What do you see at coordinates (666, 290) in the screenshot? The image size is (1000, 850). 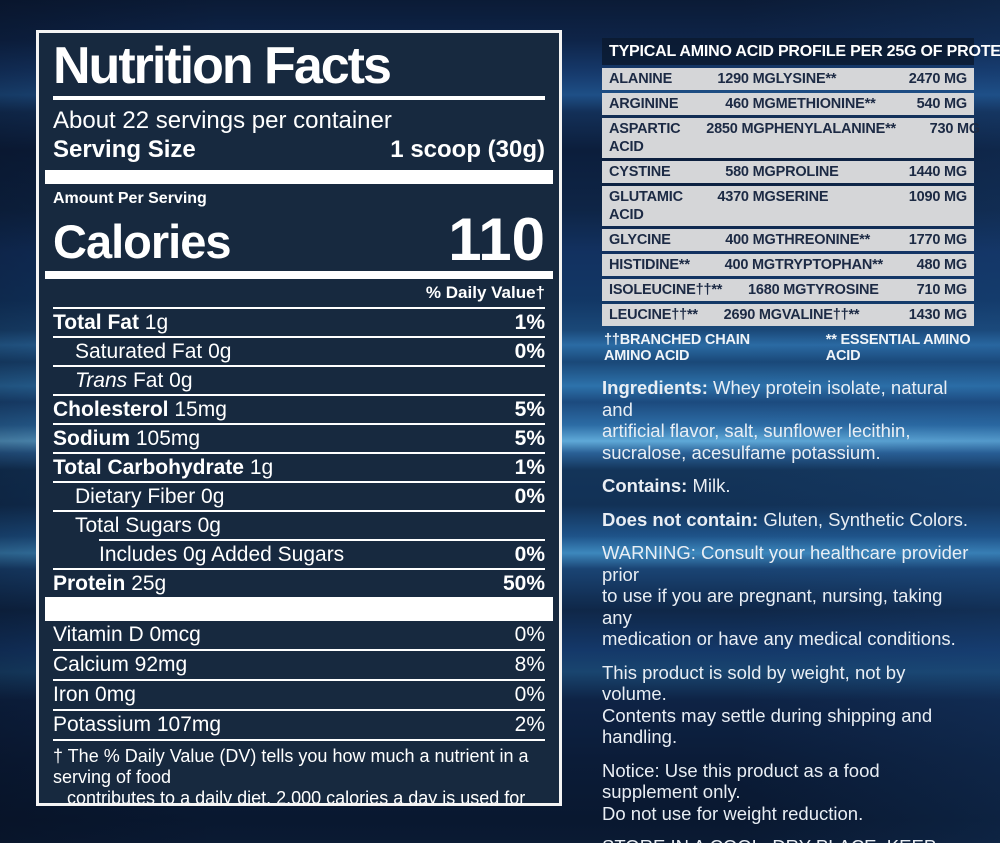 I see `amino-name: ISOLEUCINE††**` at bounding box center [666, 290].